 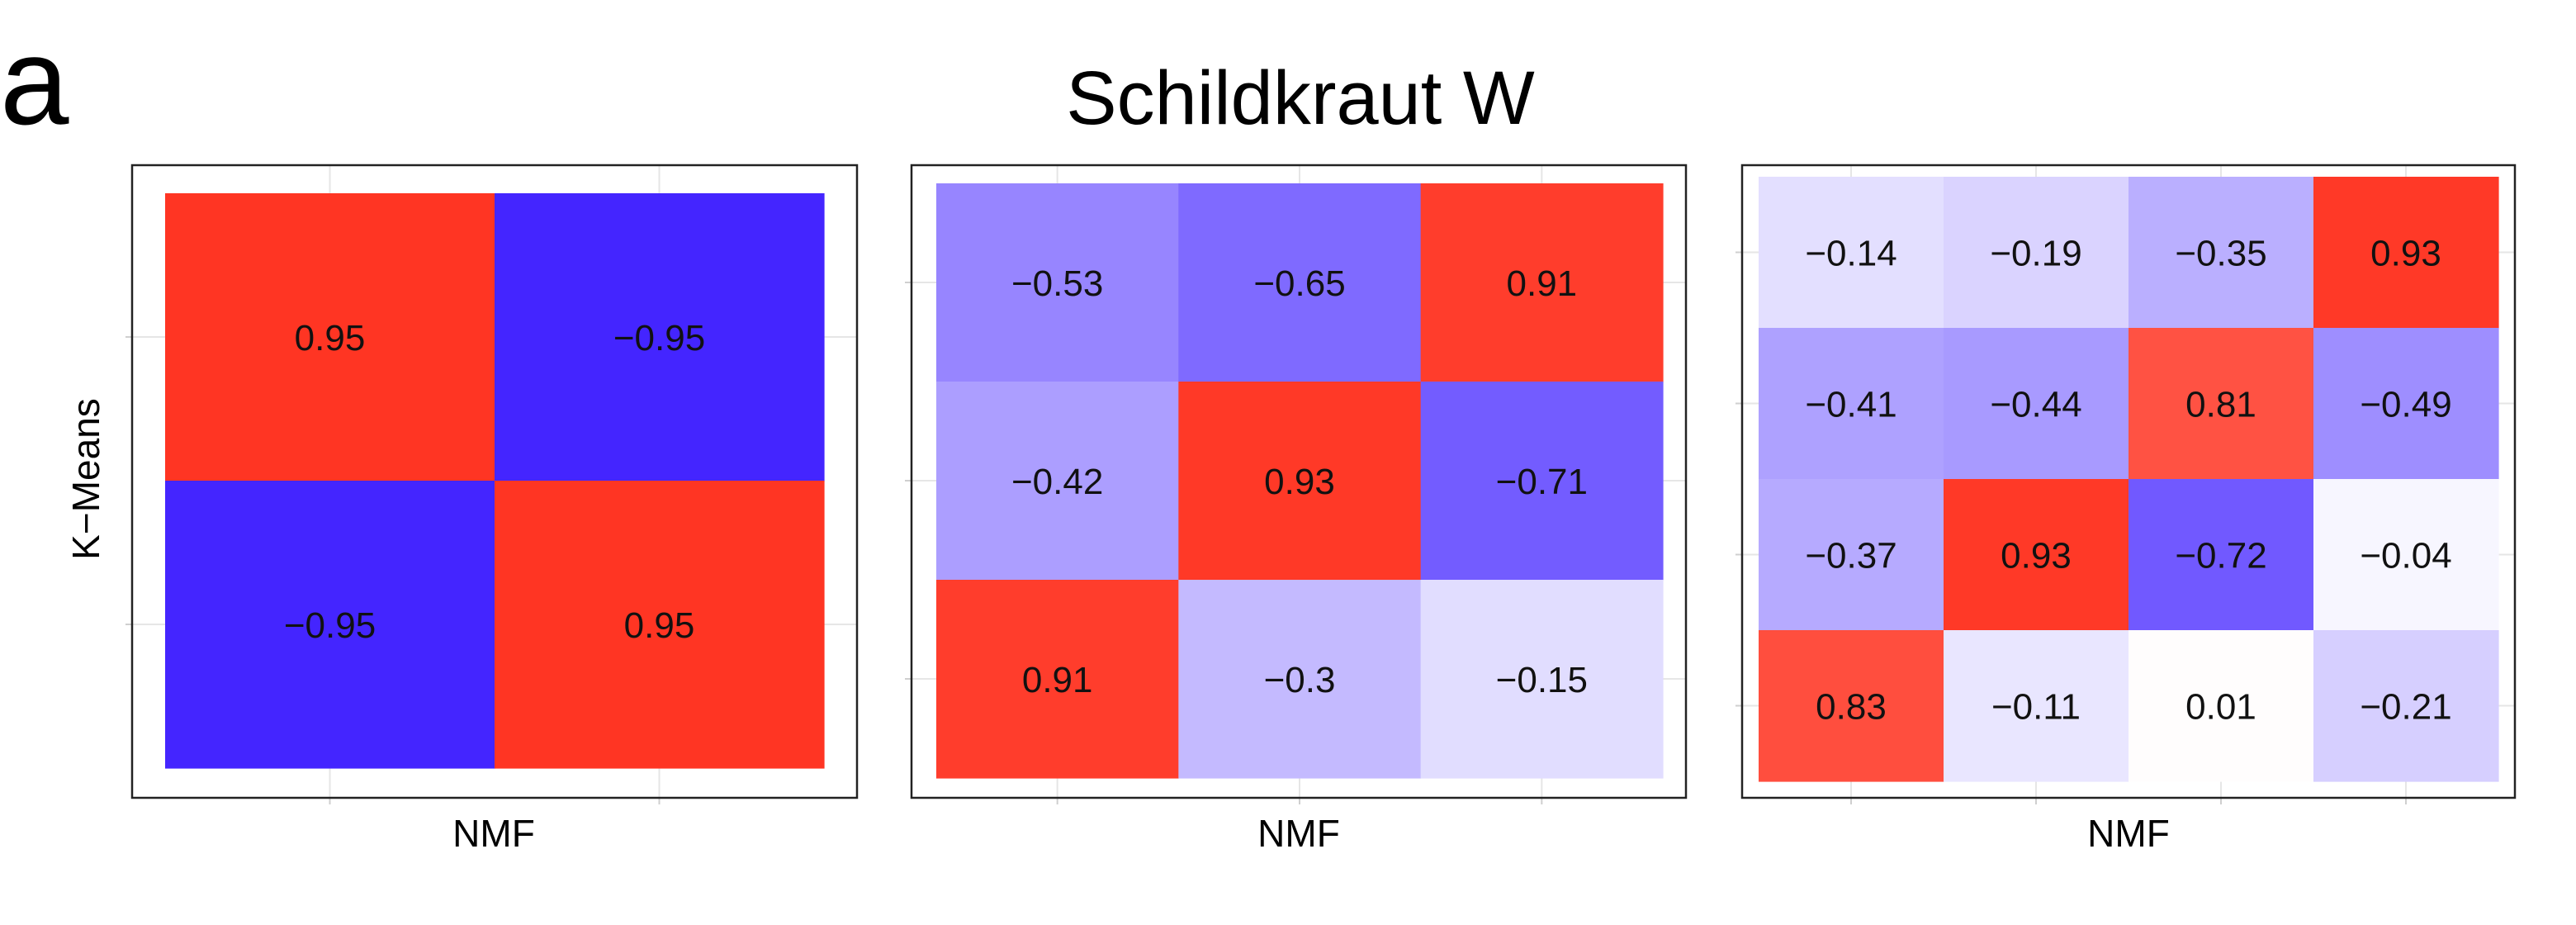 I want to click on cell-value-label: 0.01, so click(x=2220, y=707).